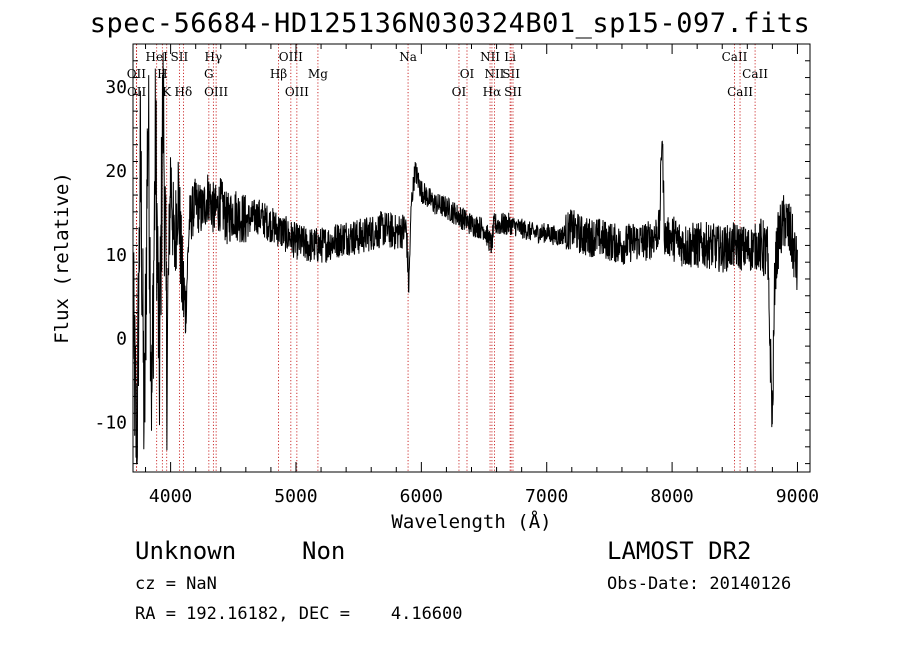  Describe the element at coordinates (295, 496) in the screenshot. I see `x-tick-label: 5000` at that location.